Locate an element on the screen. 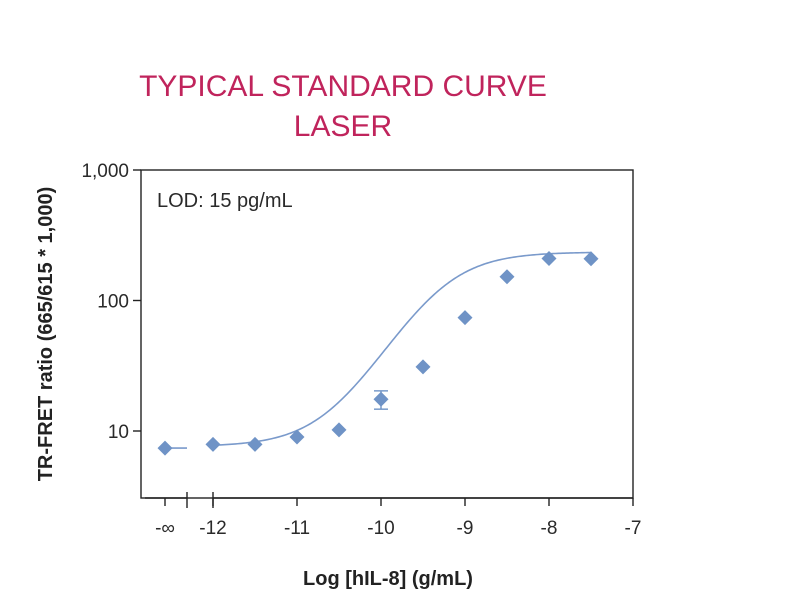 The image size is (800, 600). y-axis: 10 100 1,000 is located at coordinates (111, 302).